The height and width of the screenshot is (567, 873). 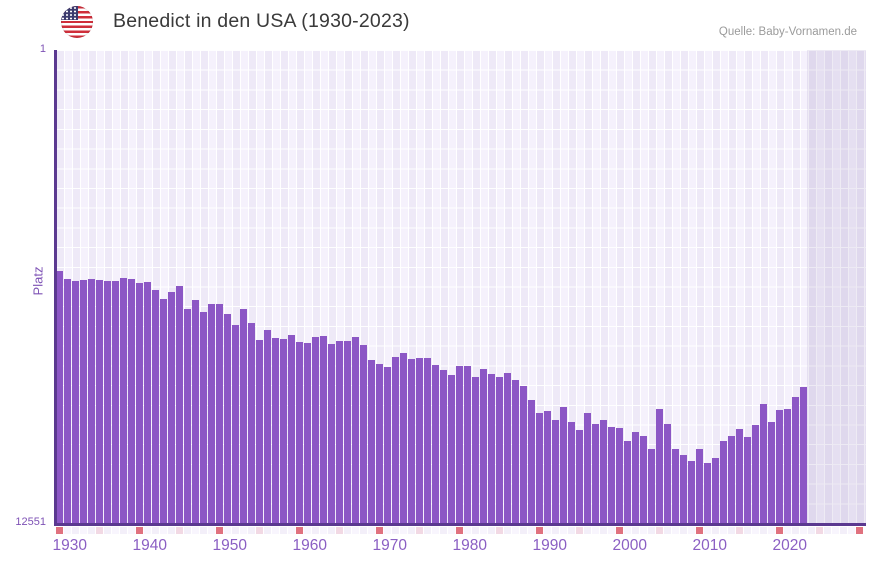 What do you see at coordinates (571, 472) in the screenshot?
I see `bar-1994` at bounding box center [571, 472].